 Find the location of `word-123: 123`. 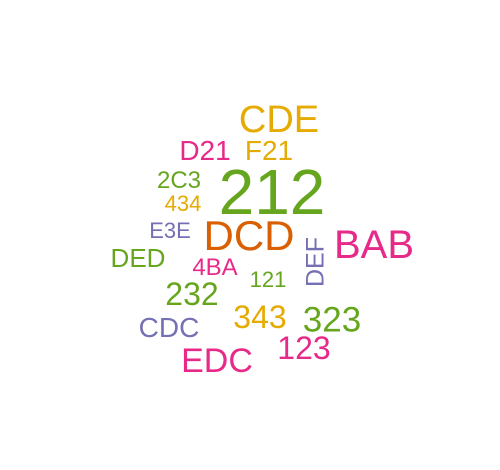

word-123: 123 is located at coordinates (304, 348).